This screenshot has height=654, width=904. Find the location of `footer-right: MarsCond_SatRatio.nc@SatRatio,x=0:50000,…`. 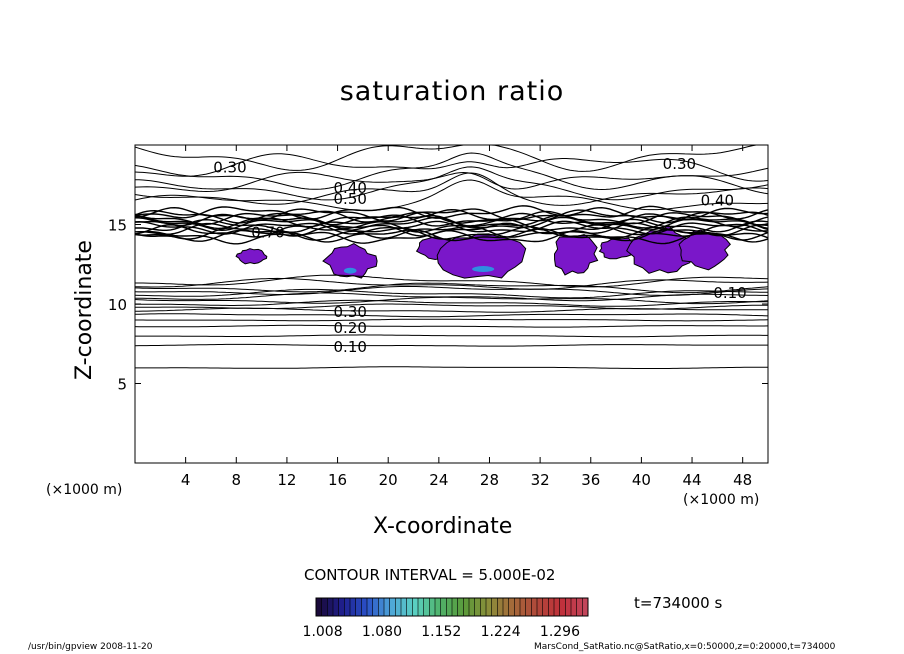

footer-right: MarsCond_SatRatio.nc@SatRatio,x=0:50000,… is located at coordinates (685, 647).